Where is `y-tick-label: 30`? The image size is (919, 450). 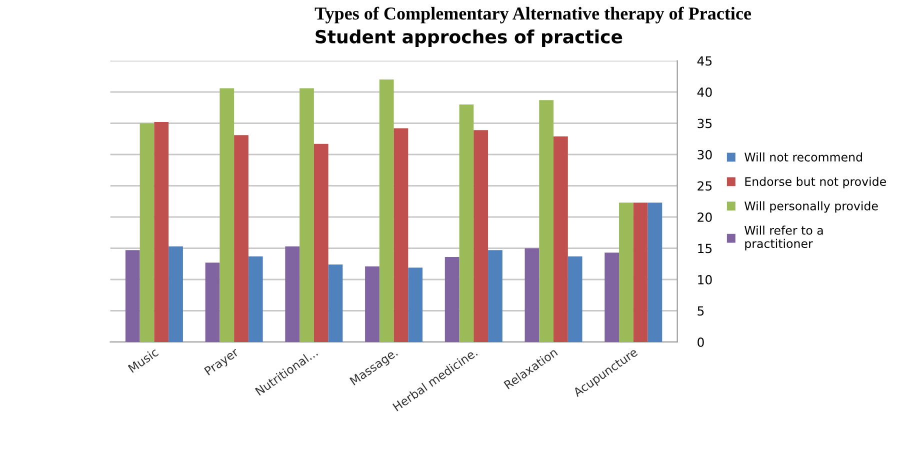 y-tick-label: 30 is located at coordinates (705, 155).